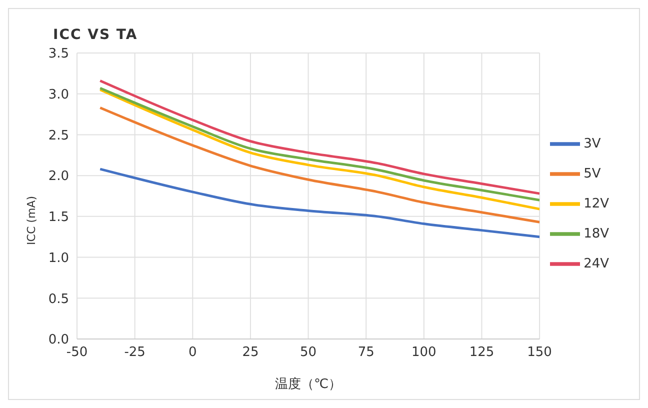 The image size is (648, 408). What do you see at coordinates (596, 234) in the screenshot?
I see `legend-label: 18V` at bounding box center [596, 234].